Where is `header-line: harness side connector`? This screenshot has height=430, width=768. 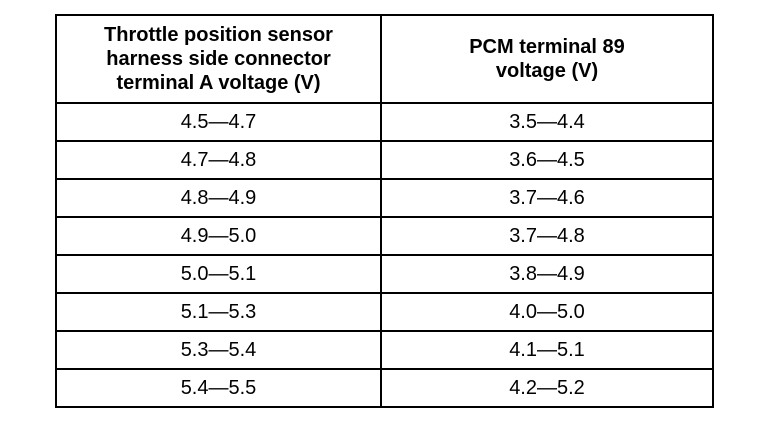
header-line: harness side connector is located at coordinates (218, 59).